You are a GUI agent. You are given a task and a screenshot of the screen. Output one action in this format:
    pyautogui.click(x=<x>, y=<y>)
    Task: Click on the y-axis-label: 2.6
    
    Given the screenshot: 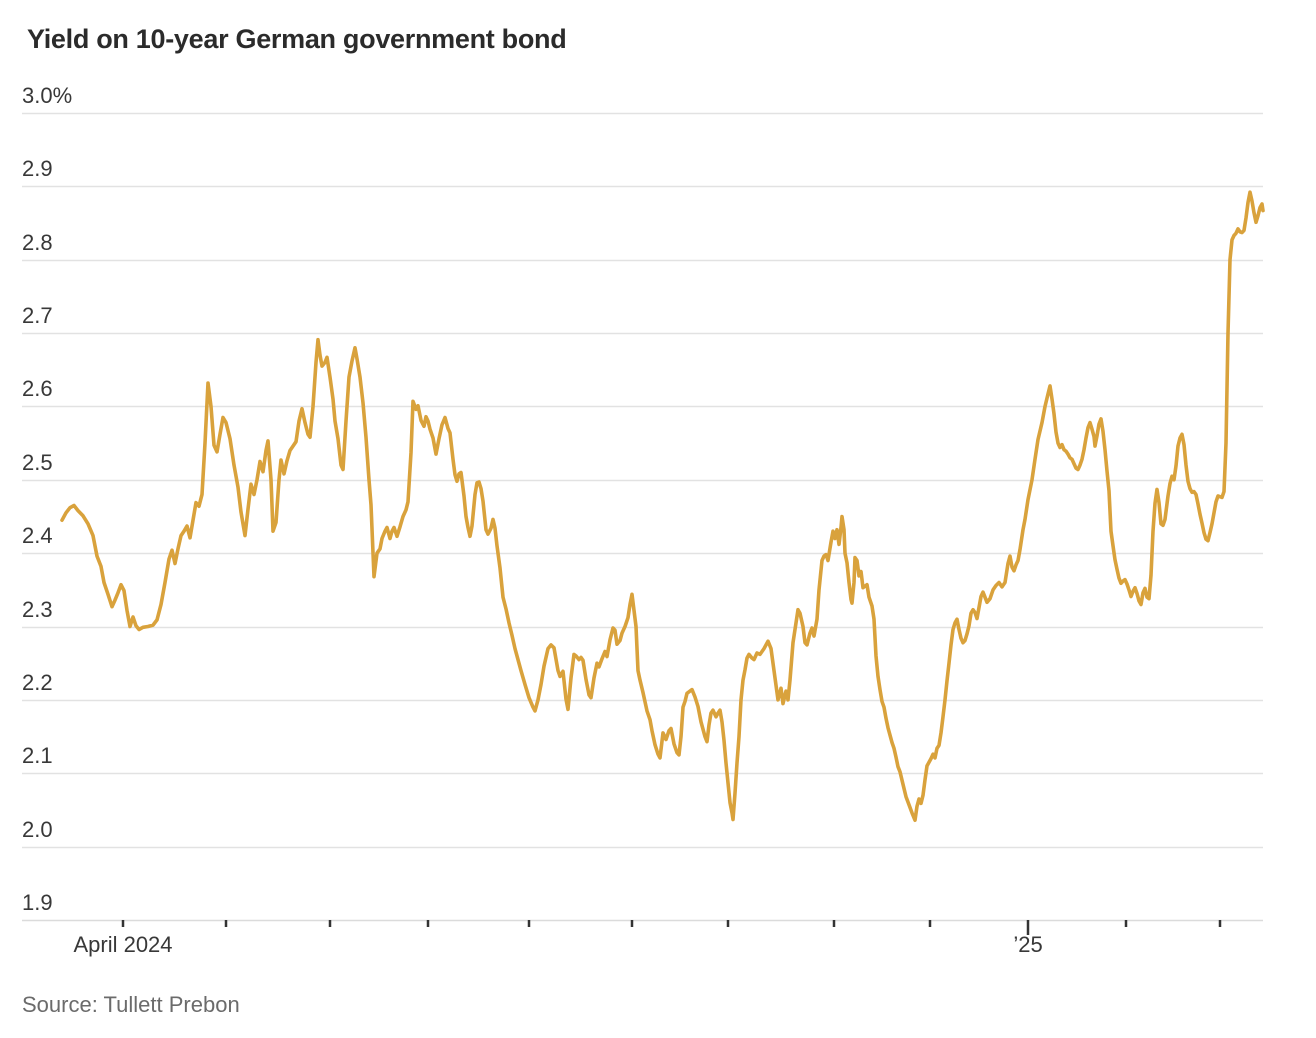 What is the action you would take?
    pyautogui.click(x=37, y=388)
    